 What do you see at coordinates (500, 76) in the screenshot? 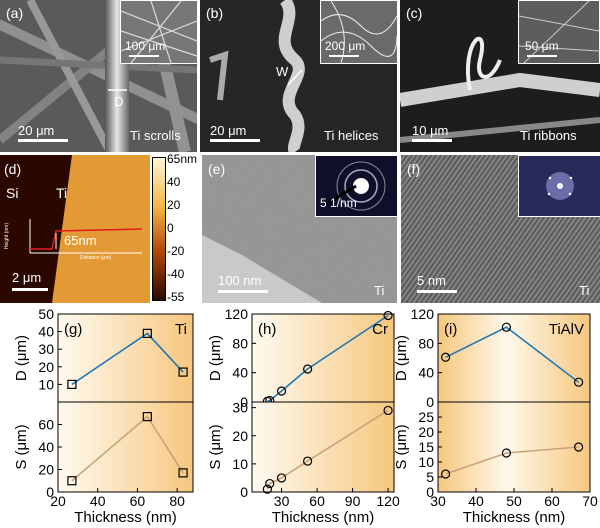
I see `panel-c-sem: (c) 50 μm 10 μm Ti ribbons` at bounding box center [500, 76].